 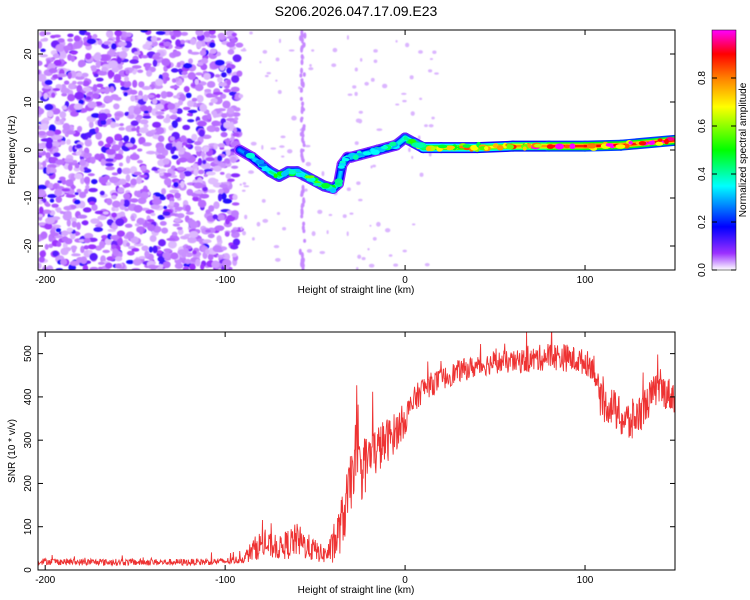 What do you see at coordinates (405, 280) in the screenshot?
I see `x-tick-label: 0` at bounding box center [405, 280].